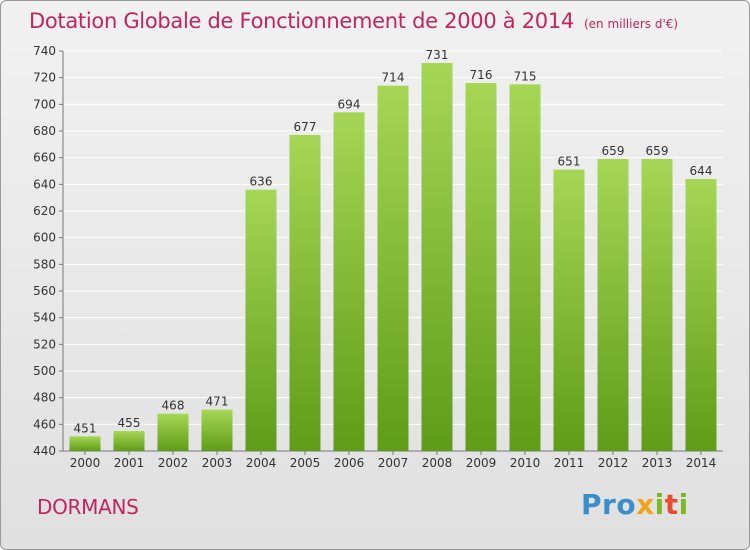 The height and width of the screenshot is (550, 750). What do you see at coordinates (592, 504) in the screenshot?
I see `logo-letter: P` at bounding box center [592, 504].